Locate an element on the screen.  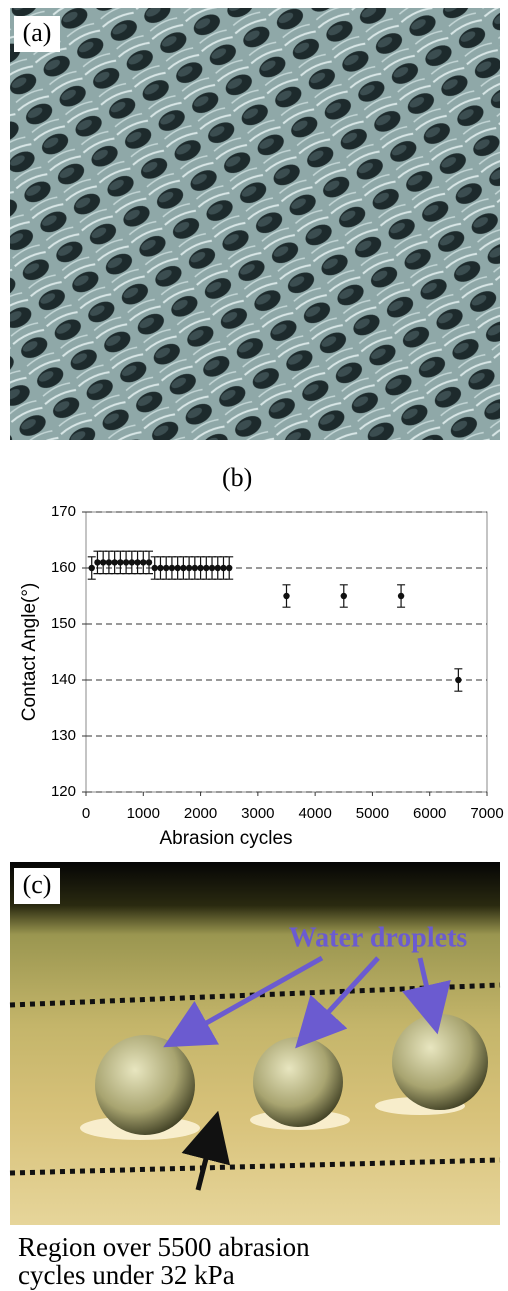
y-tick-label: 170 is located at coordinates (63, 511).